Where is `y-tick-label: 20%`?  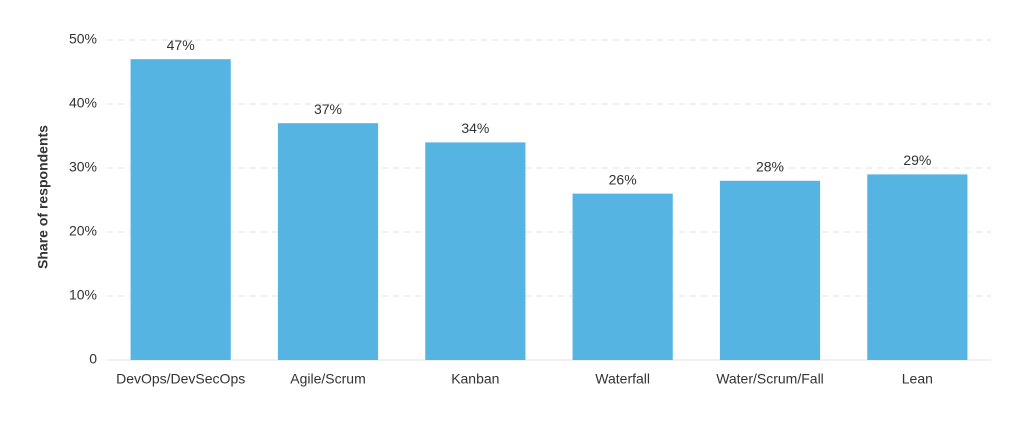 y-tick-label: 20% is located at coordinates (83, 231).